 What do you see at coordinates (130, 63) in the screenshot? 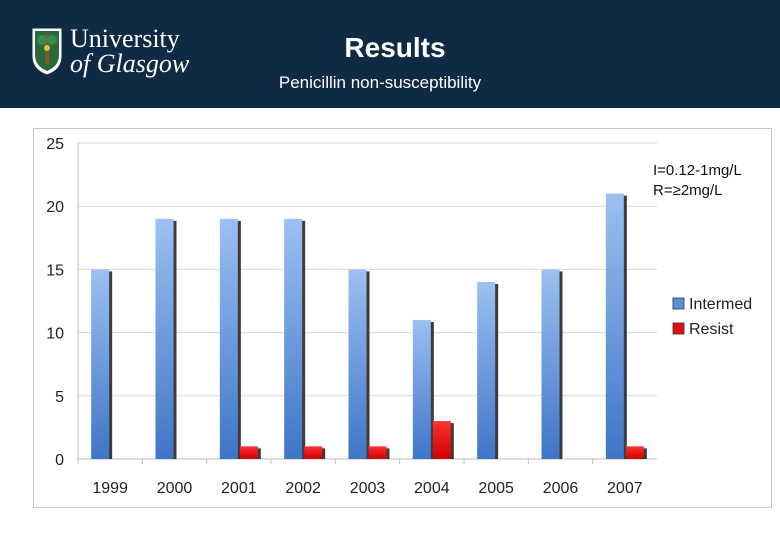
I see `logo-line2: of Glasgow` at bounding box center [130, 63].